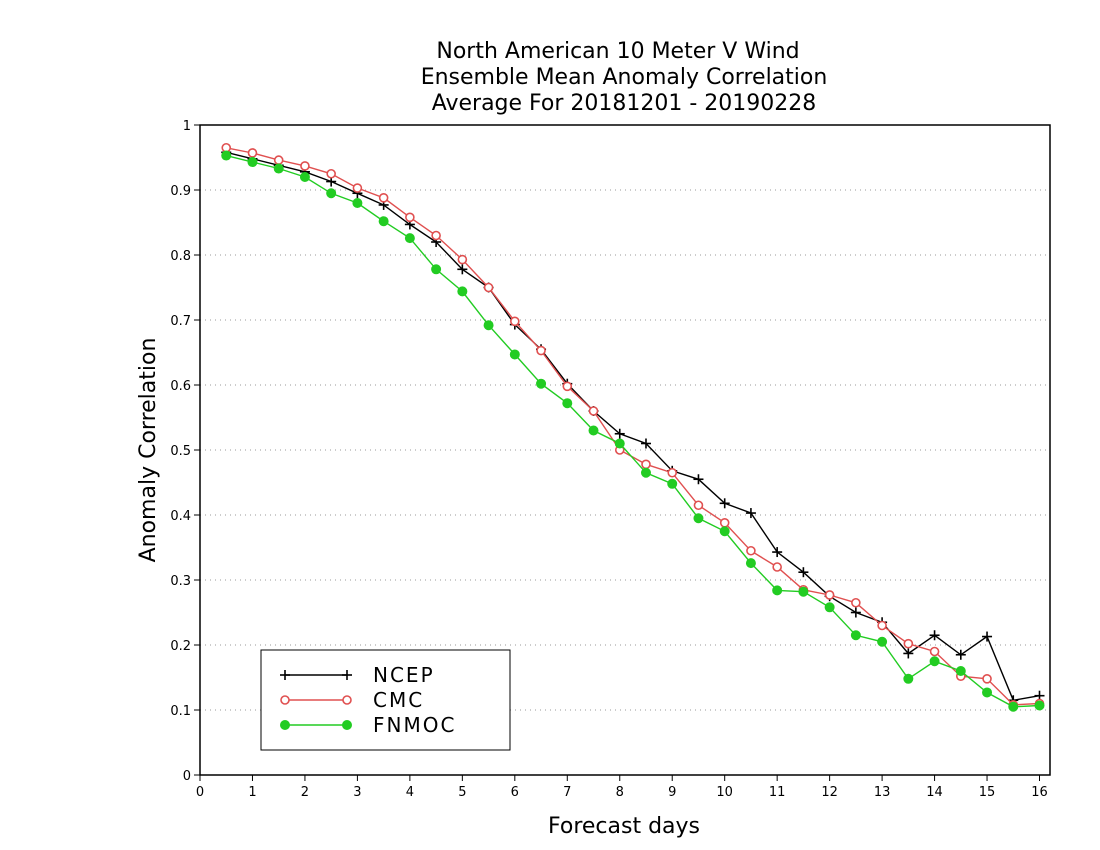 The width and height of the screenshot is (1100, 850). What do you see at coordinates (180, 711) in the screenshot?
I see `y-tick-label: 0.1` at bounding box center [180, 711].